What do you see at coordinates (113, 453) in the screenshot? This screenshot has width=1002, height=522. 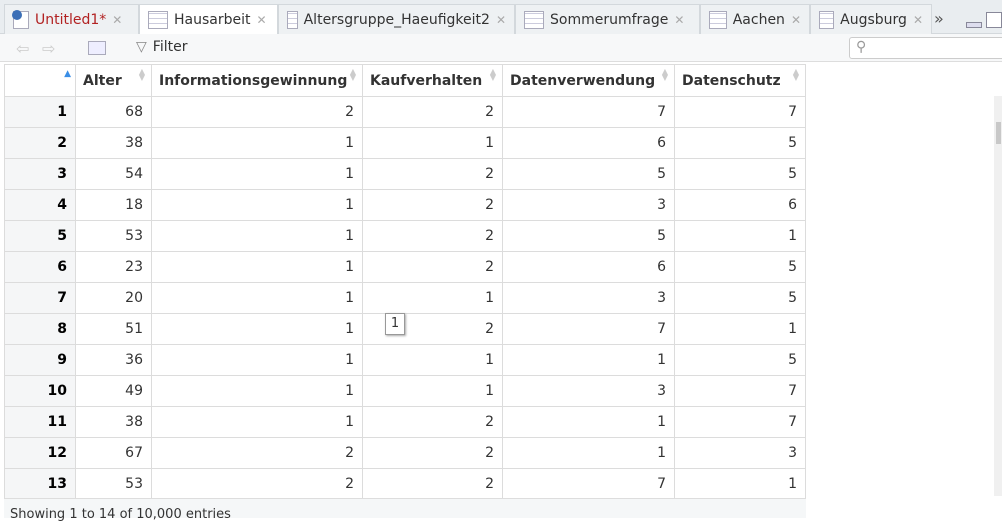 I see `table-cell: 67` at bounding box center [113, 453].